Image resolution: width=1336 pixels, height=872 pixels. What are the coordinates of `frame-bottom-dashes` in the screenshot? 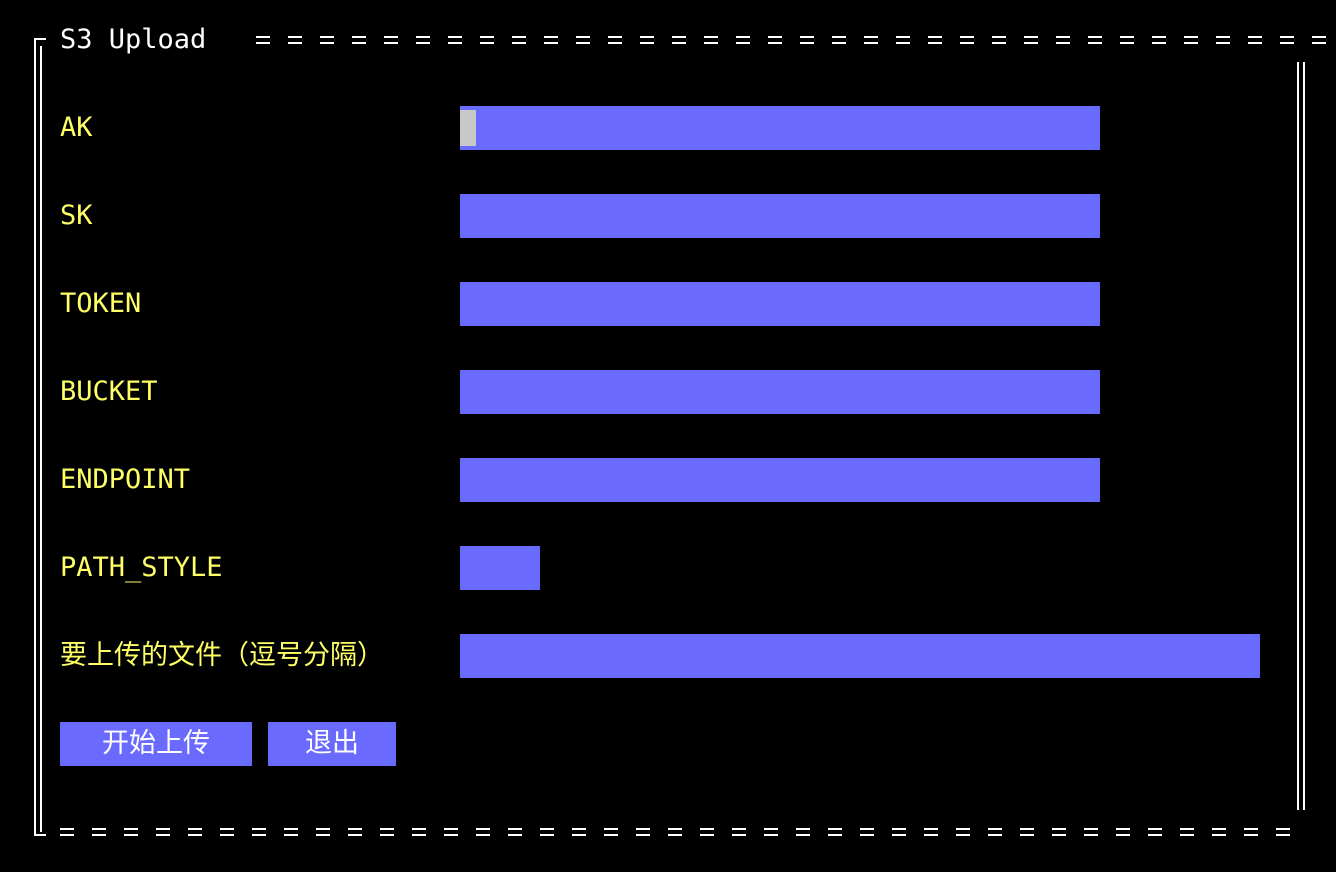 It's located at (677, 832).